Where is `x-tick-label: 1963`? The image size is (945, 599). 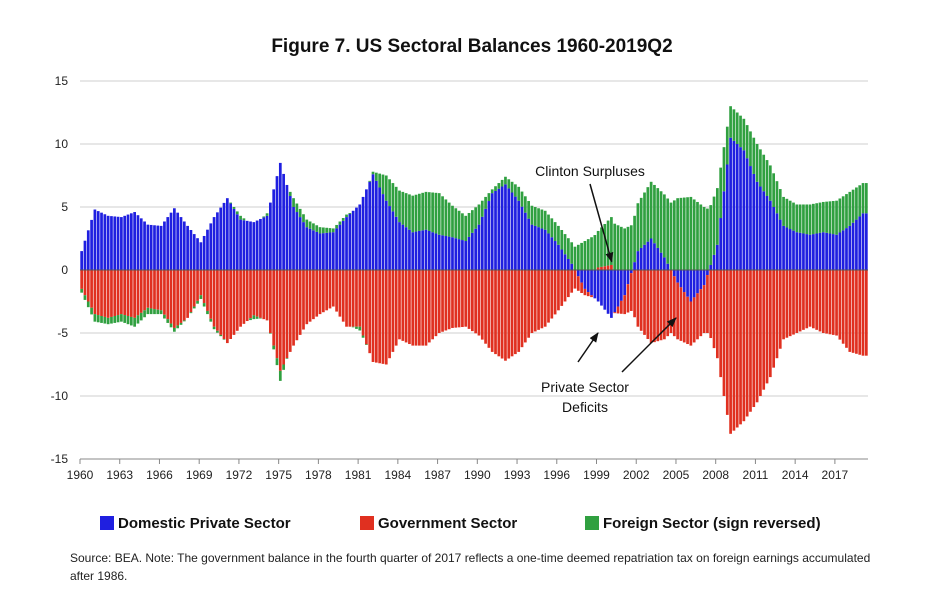 x-tick-label: 1963 is located at coordinates (119, 475).